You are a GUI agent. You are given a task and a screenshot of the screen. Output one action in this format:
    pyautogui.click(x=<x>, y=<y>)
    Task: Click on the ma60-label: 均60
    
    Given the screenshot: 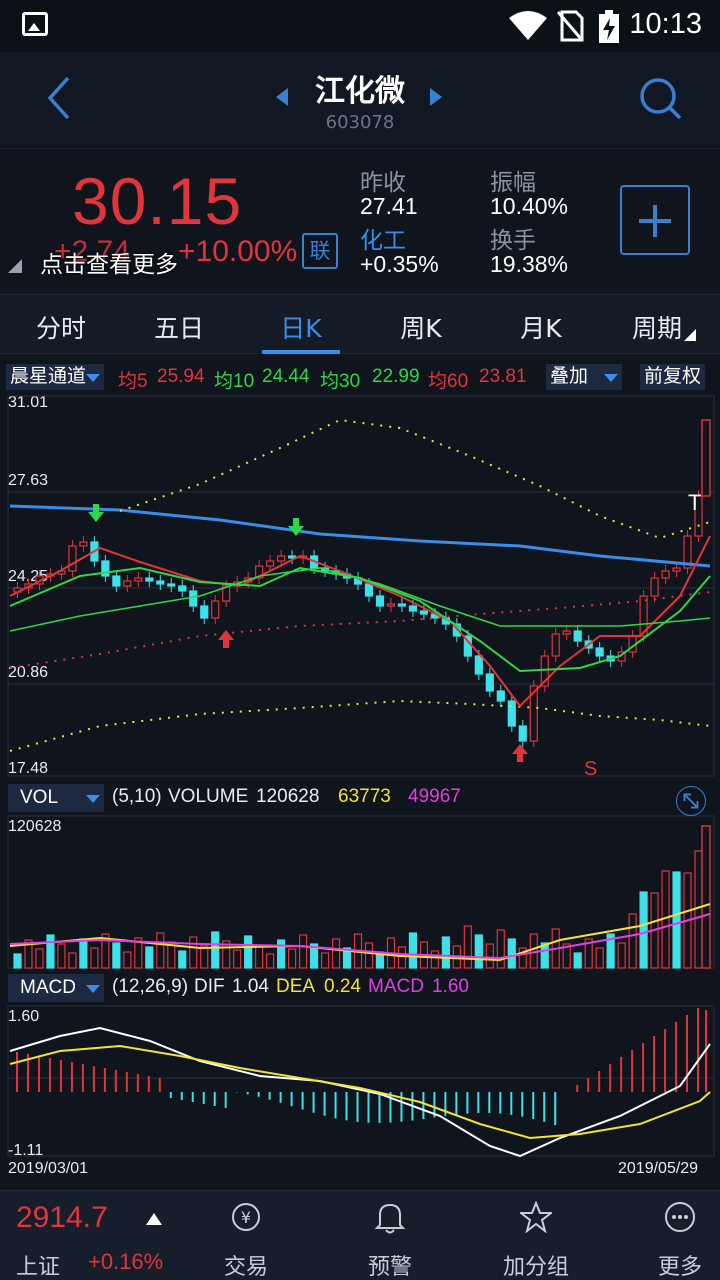 What is the action you would take?
    pyautogui.click(x=448, y=380)
    